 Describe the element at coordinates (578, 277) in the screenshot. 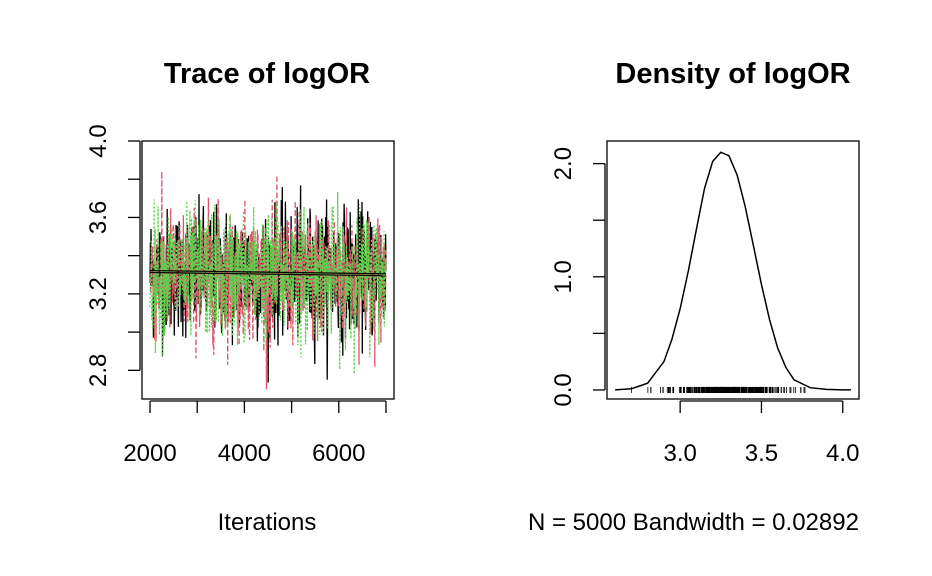

I see `density-y-axis: 0.0 1.0 2.0` at that location.